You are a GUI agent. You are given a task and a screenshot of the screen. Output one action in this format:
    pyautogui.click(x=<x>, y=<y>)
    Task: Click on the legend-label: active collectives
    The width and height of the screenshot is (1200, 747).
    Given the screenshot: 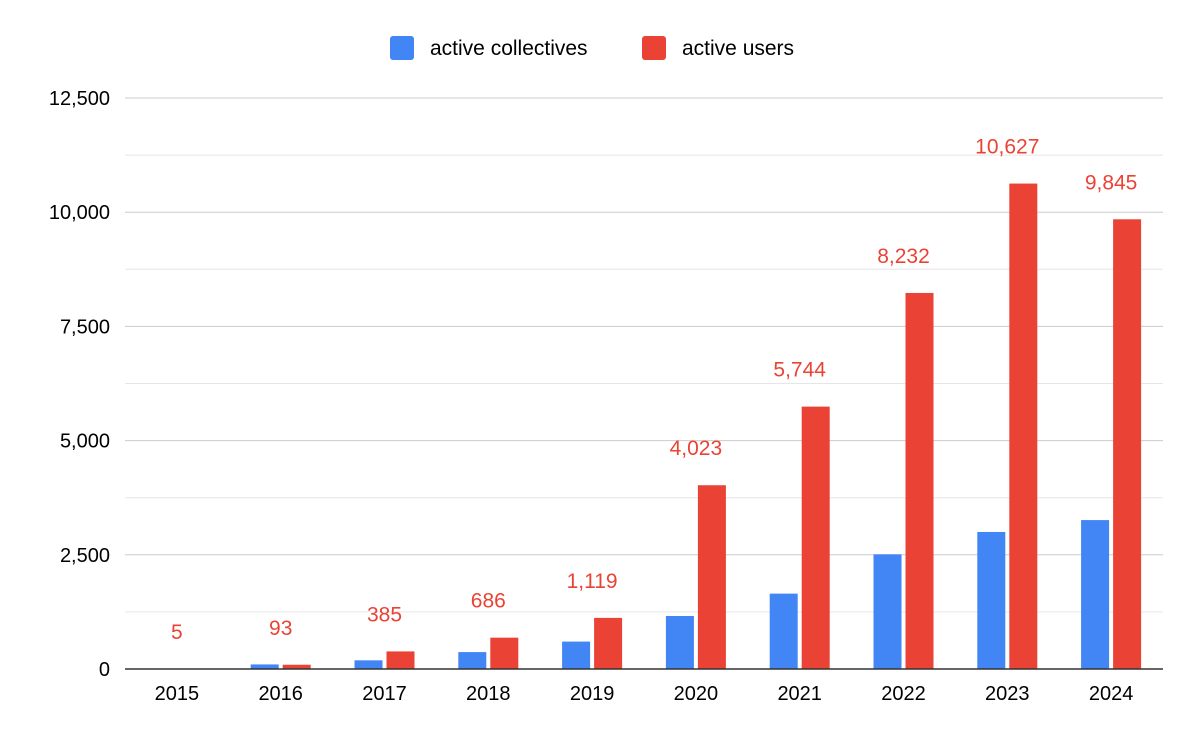 What is the action you would take?
    pyautogui.click(x=509, y=48)
    